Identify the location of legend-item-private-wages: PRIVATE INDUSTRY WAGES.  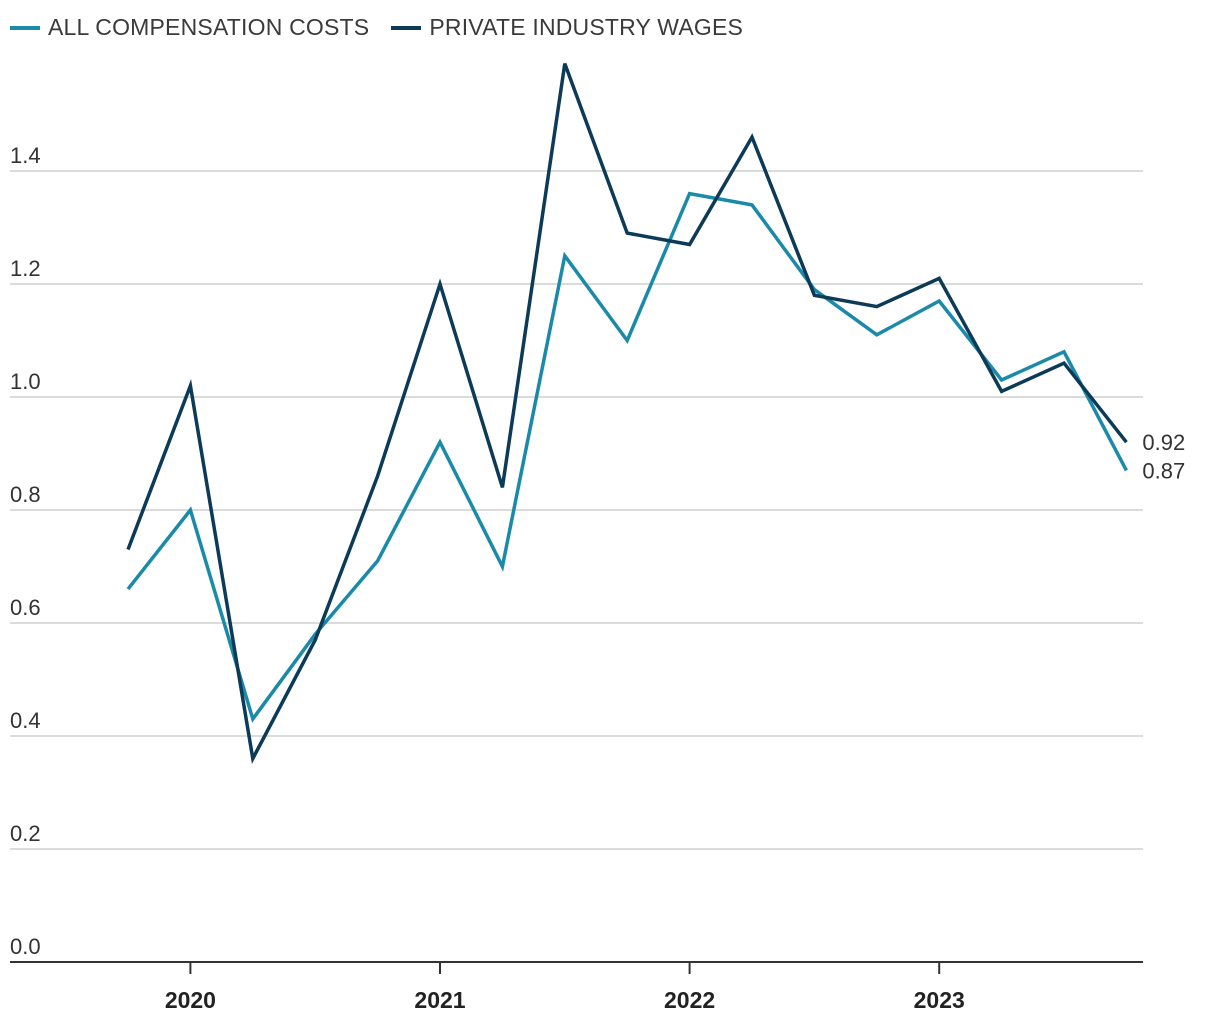
(567, 27).